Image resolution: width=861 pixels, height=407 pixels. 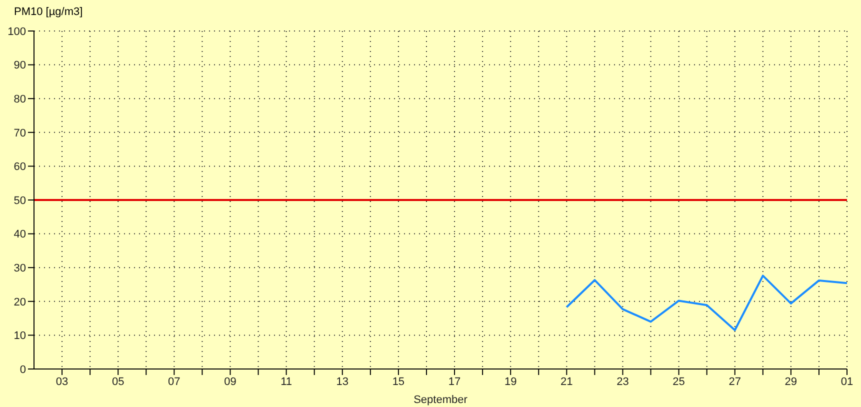 What do you see at coordinates (20, 167) in the screenshot?
I see `y-tick-label: 60` at bounding box center [20, 167].